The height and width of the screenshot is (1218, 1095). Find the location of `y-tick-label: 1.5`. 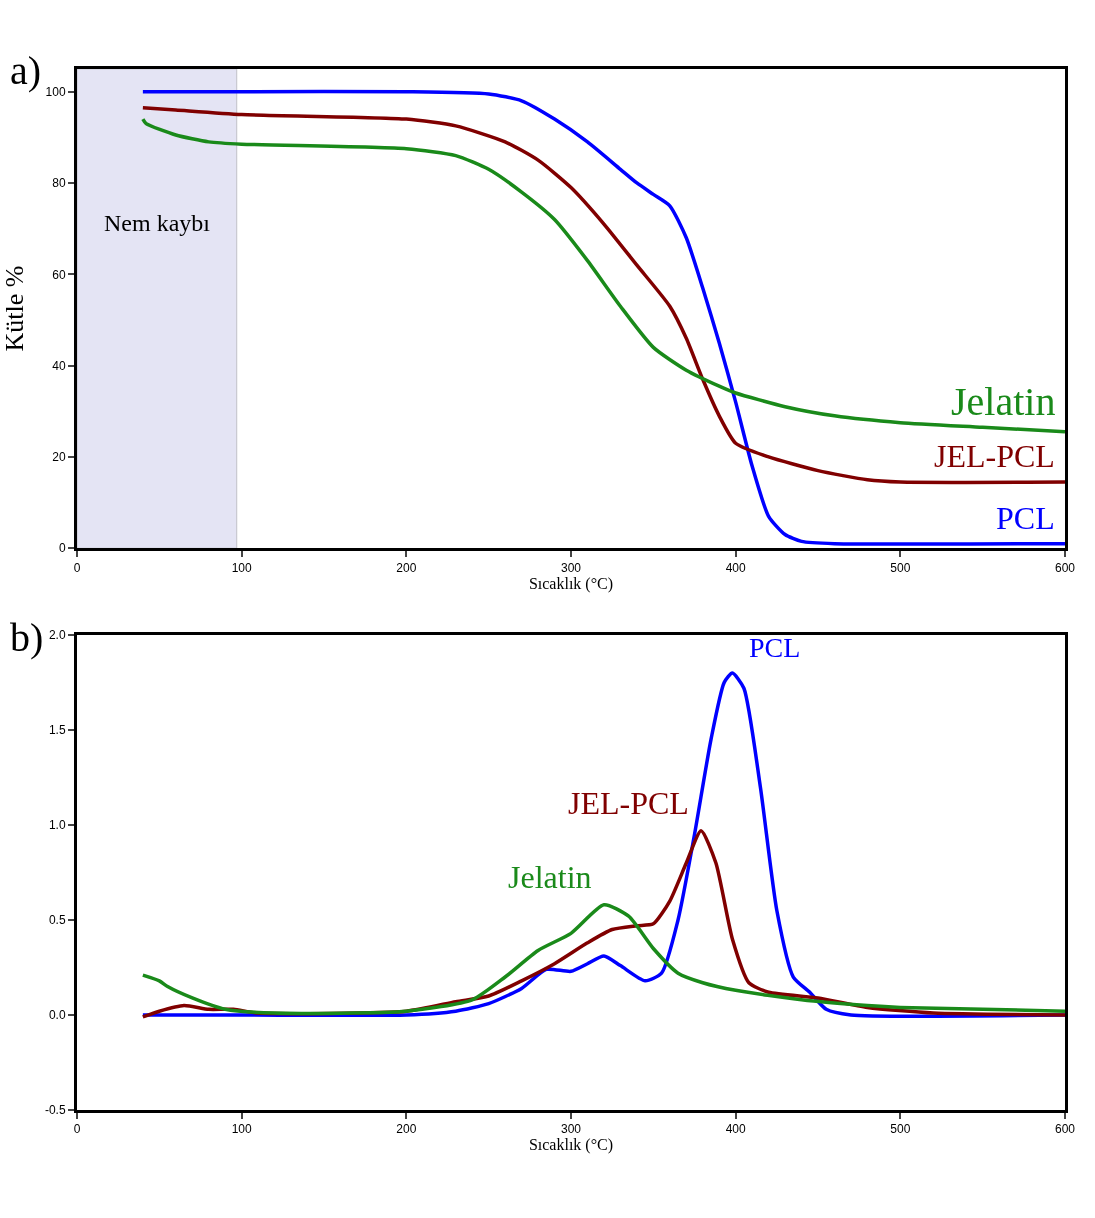

y-tick-label: 1.5 is located at coordinates (57, 730).